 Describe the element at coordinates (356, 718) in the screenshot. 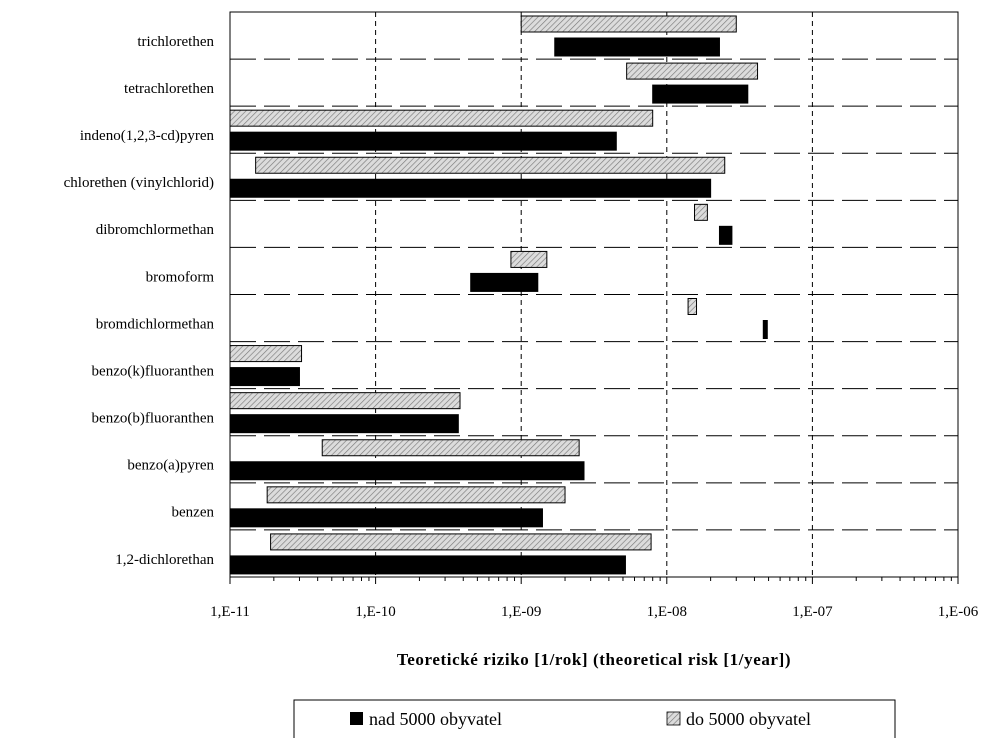

I see `legend-swatch-solid` at that location.